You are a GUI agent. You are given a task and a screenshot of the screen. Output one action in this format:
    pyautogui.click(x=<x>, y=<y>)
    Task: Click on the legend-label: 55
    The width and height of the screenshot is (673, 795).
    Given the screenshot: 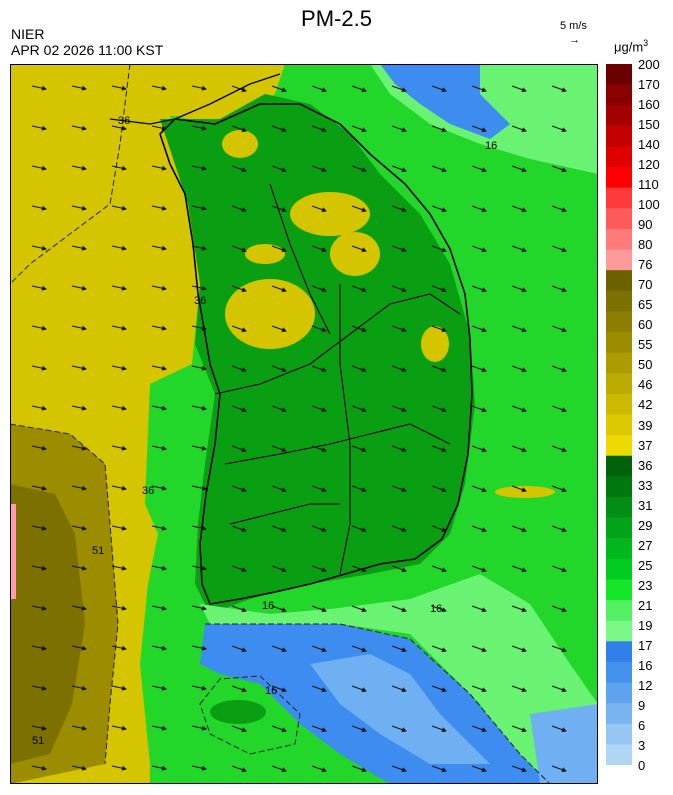 What is the action you would take?
    pyautogui.click(x=645, y=345)
    